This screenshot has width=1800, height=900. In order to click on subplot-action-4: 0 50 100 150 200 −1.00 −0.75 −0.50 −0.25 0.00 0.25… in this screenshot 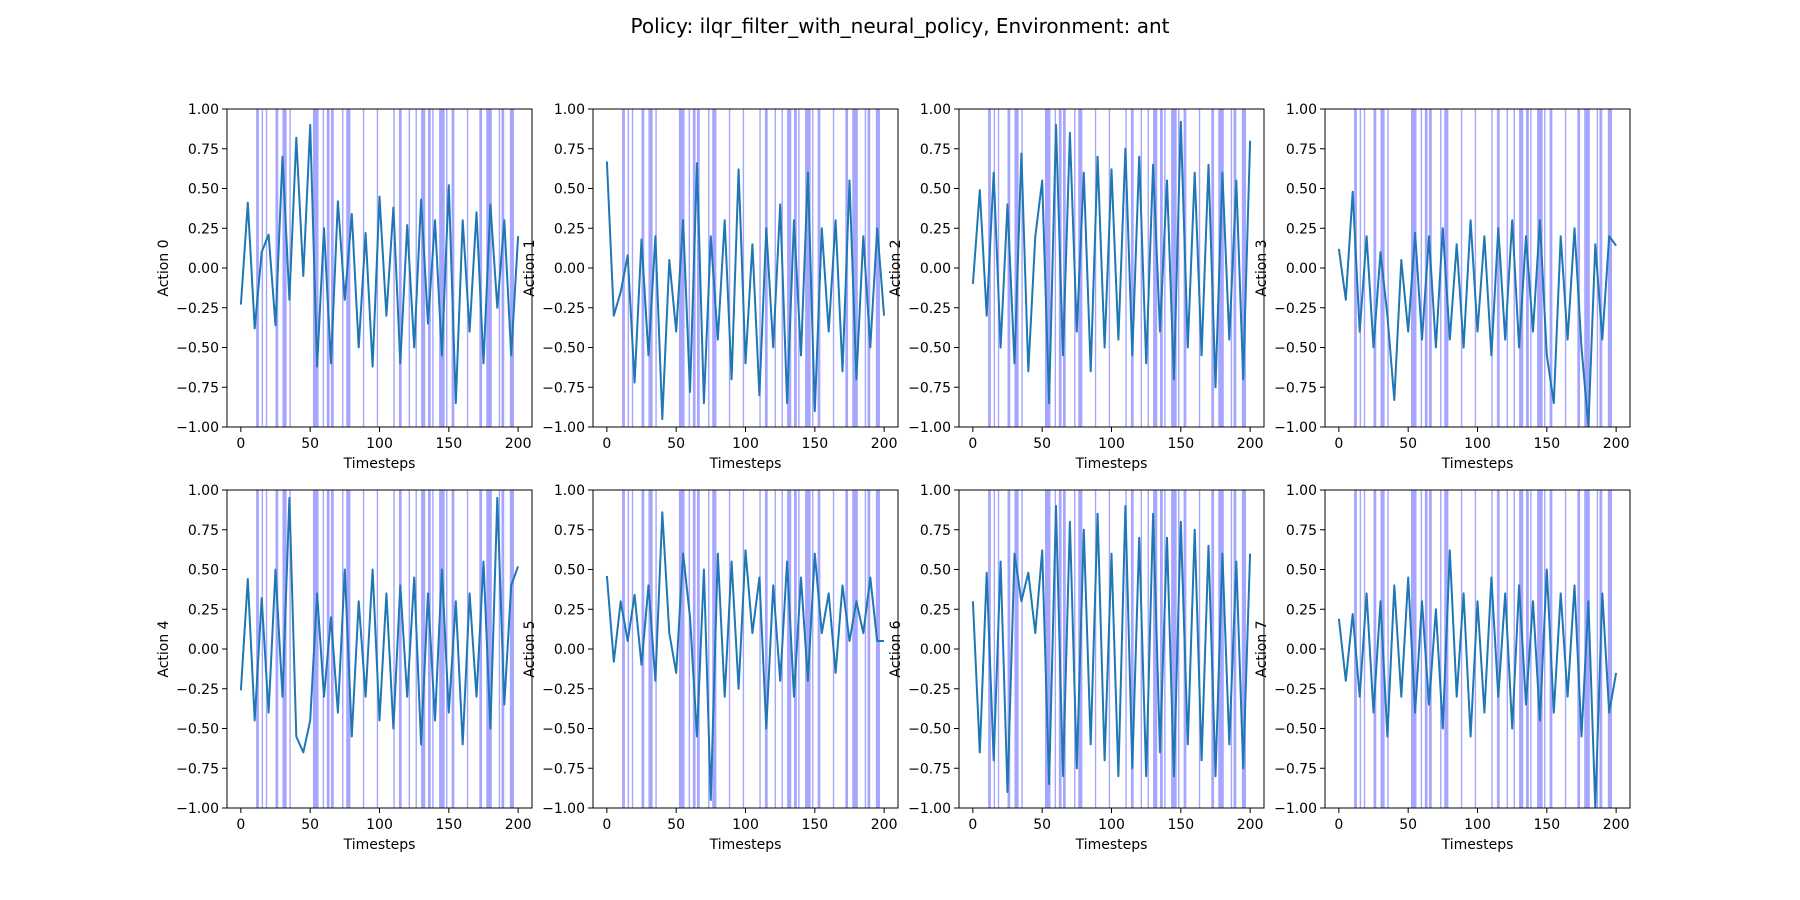, I will do `click(344, 668)`.